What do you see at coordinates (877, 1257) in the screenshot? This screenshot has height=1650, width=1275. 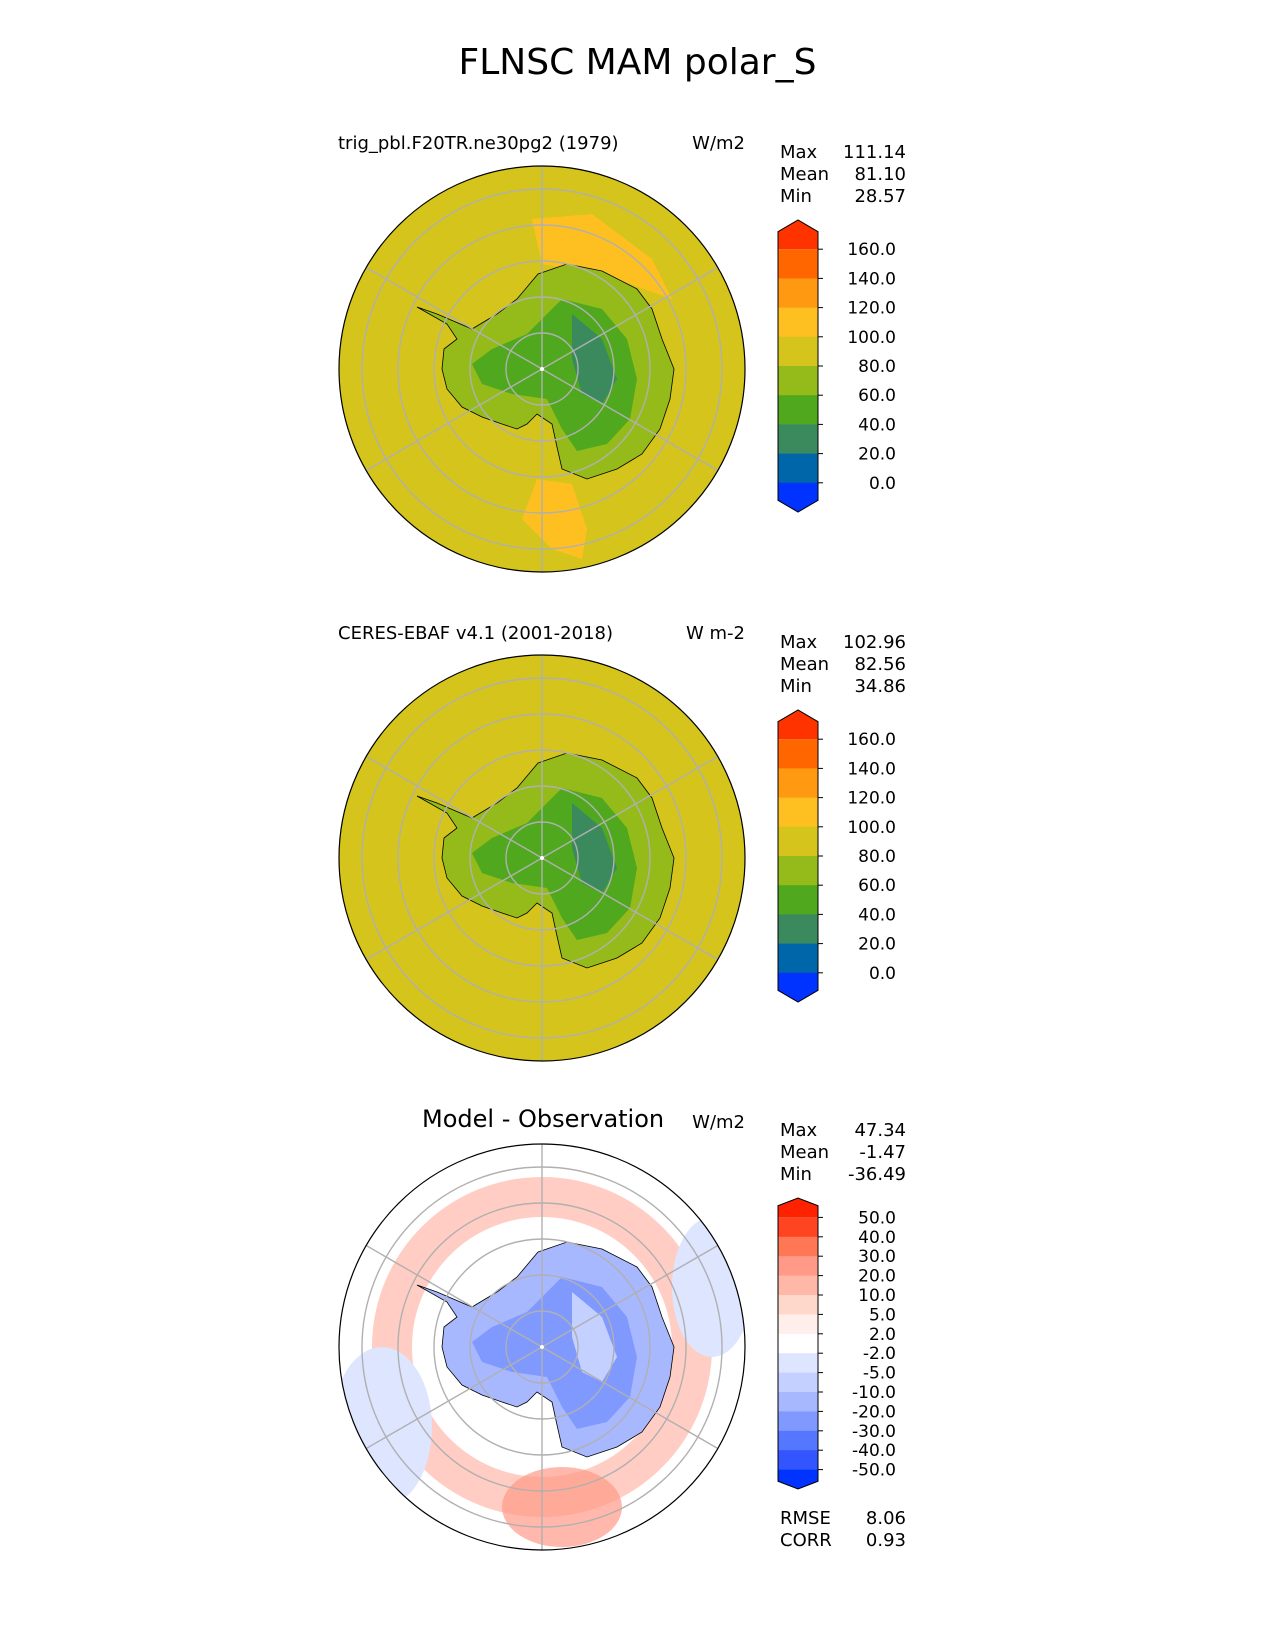 I see `colorbar-tick-label: 30.0` at bounding box center [877, 1257].